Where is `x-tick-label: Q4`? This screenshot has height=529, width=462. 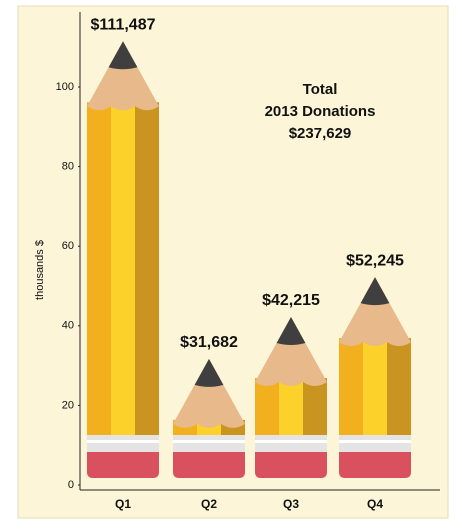 x-tick-label: Q4 is located at coordinates (375, 504).